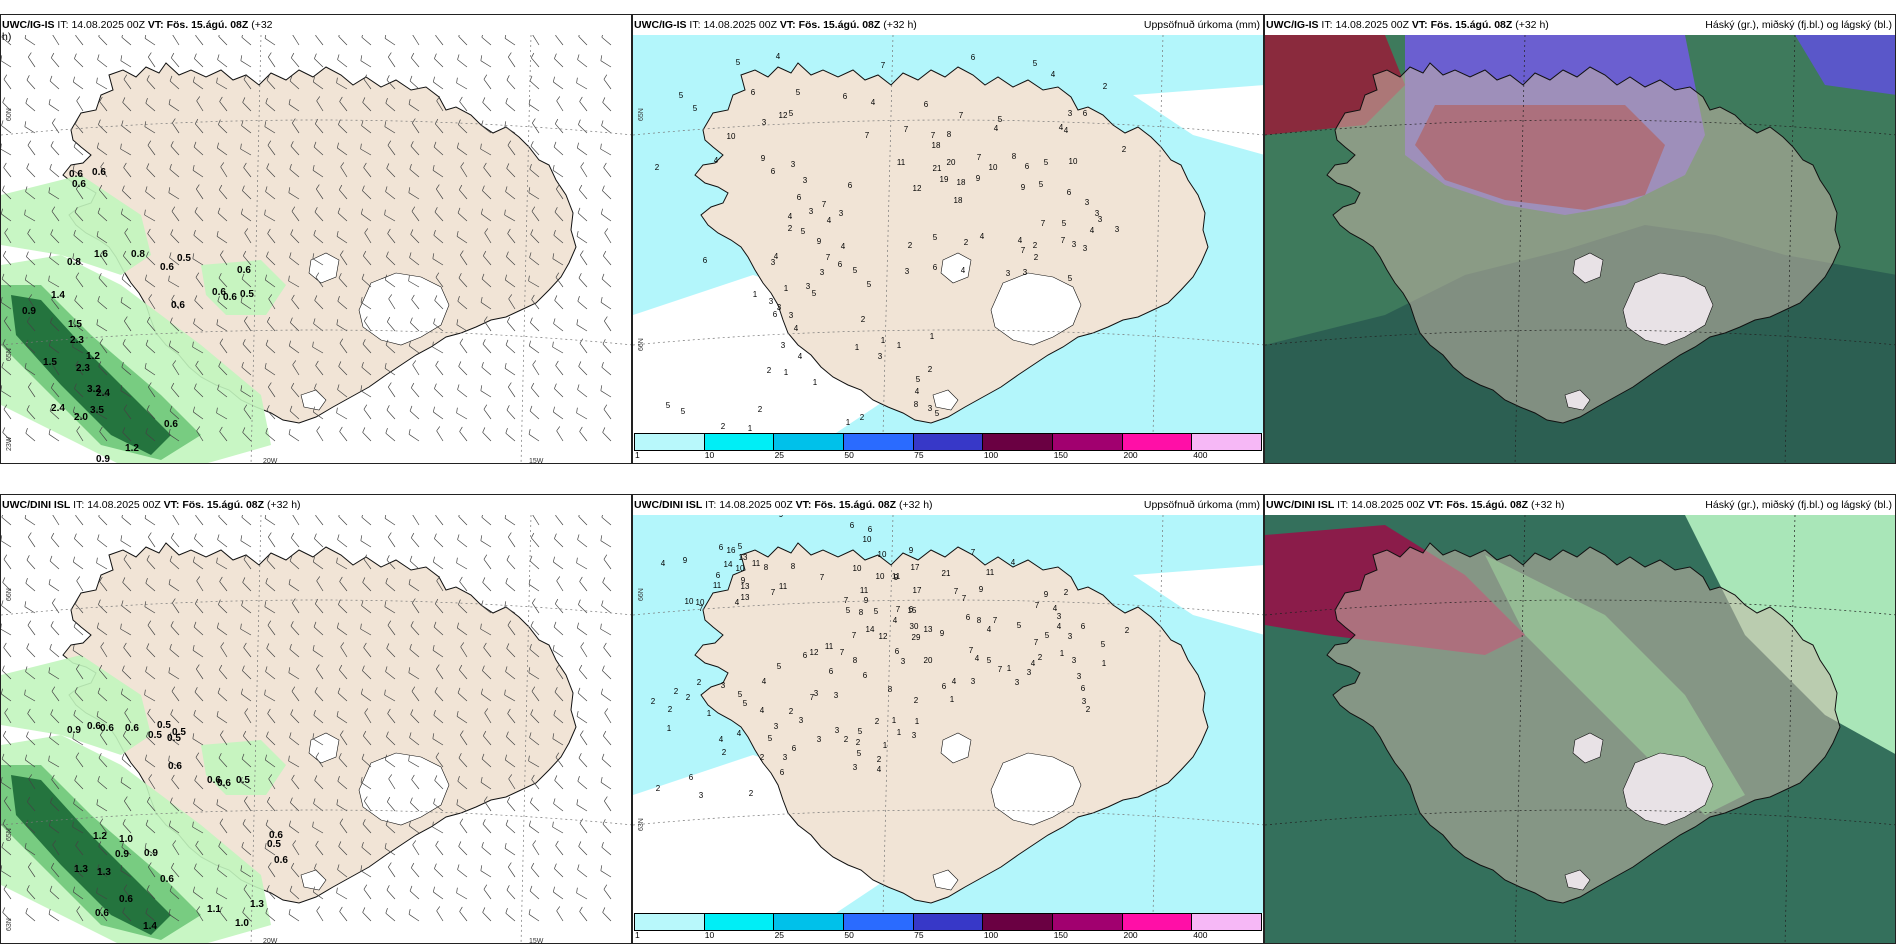 This screenshot has height=950, width=1900. Describe the element at coordinates (243, 287) in the screenshot. I see `precip-shading` at that location.